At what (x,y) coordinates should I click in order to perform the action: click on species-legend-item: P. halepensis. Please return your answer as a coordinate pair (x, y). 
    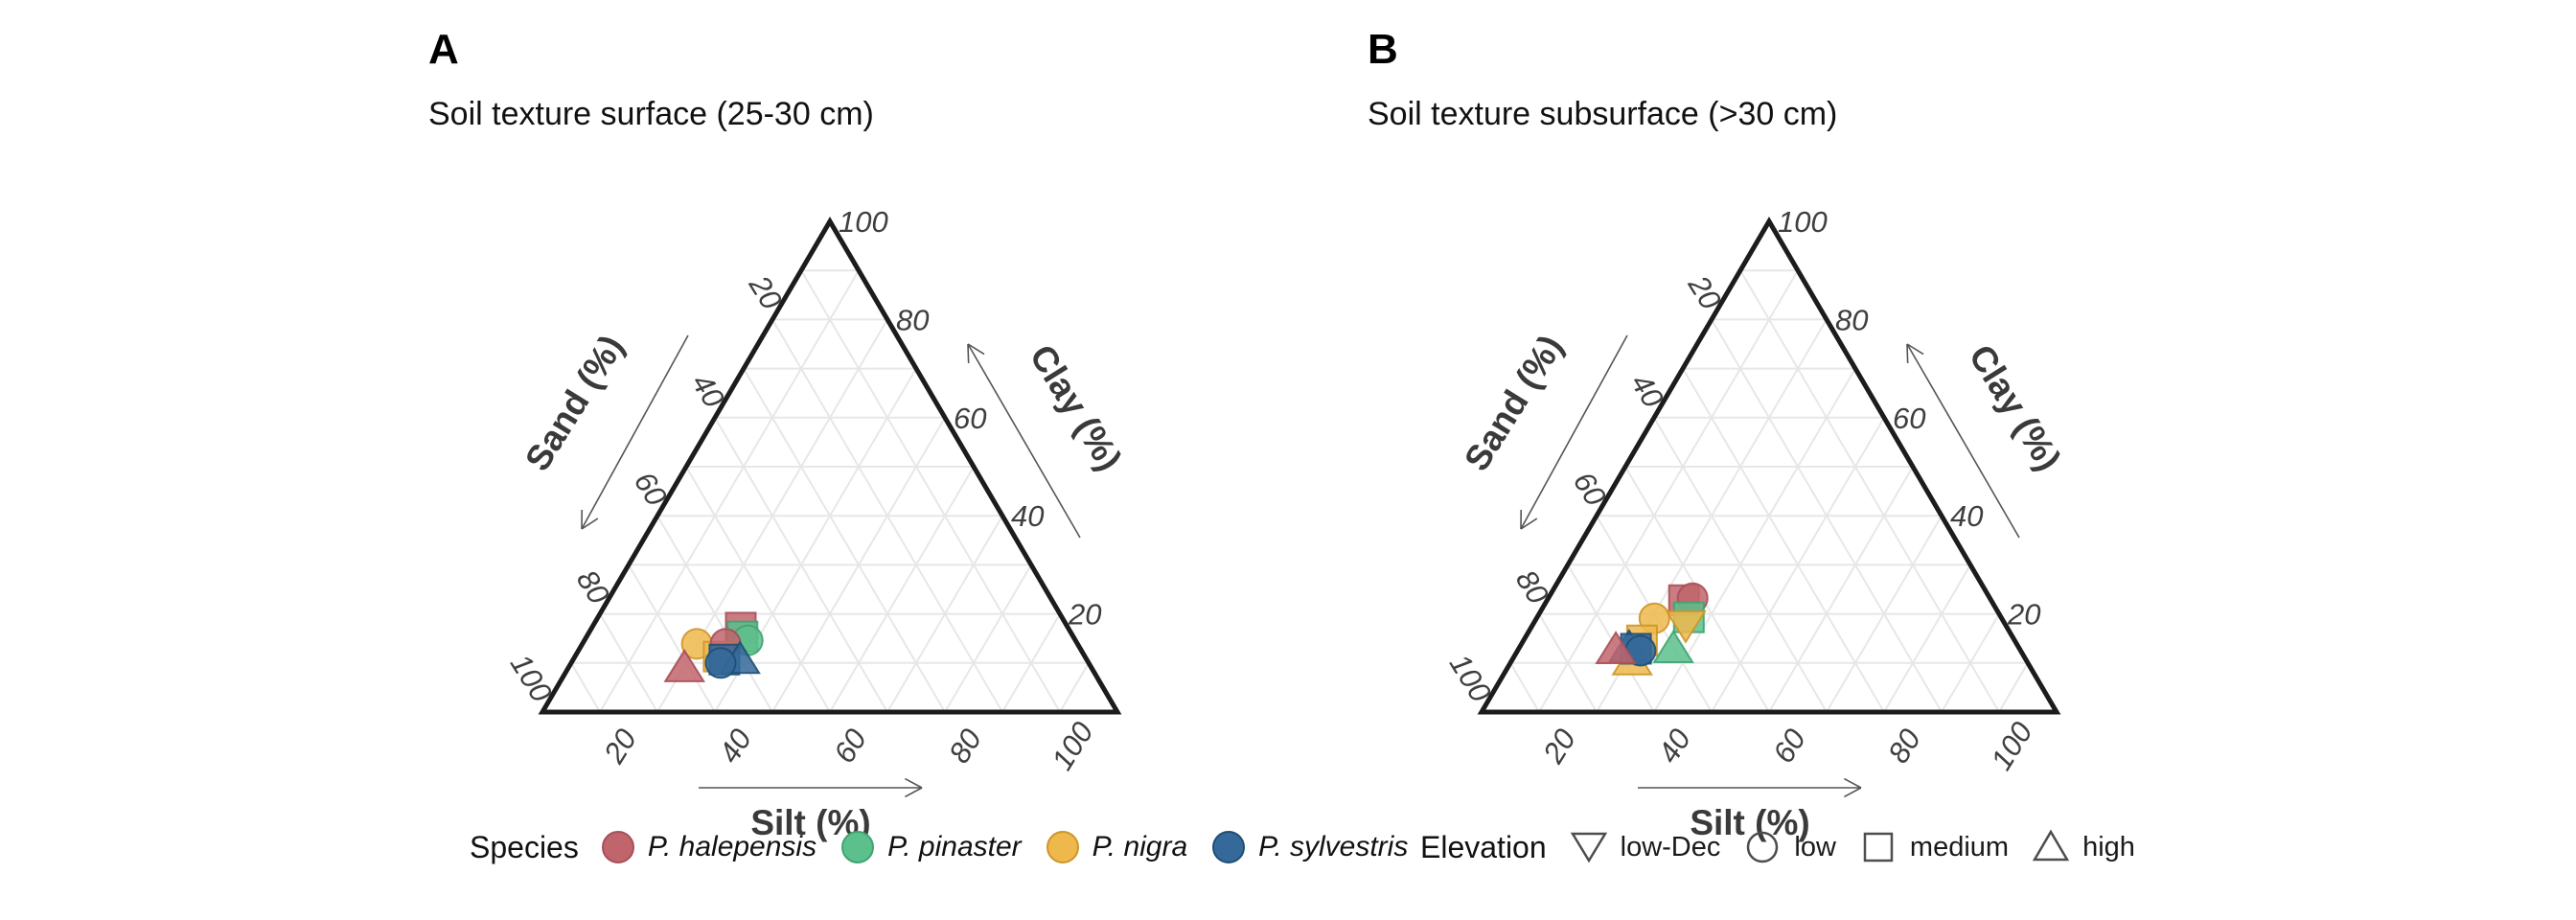
    Looking at the image, I should click on (709, 847).